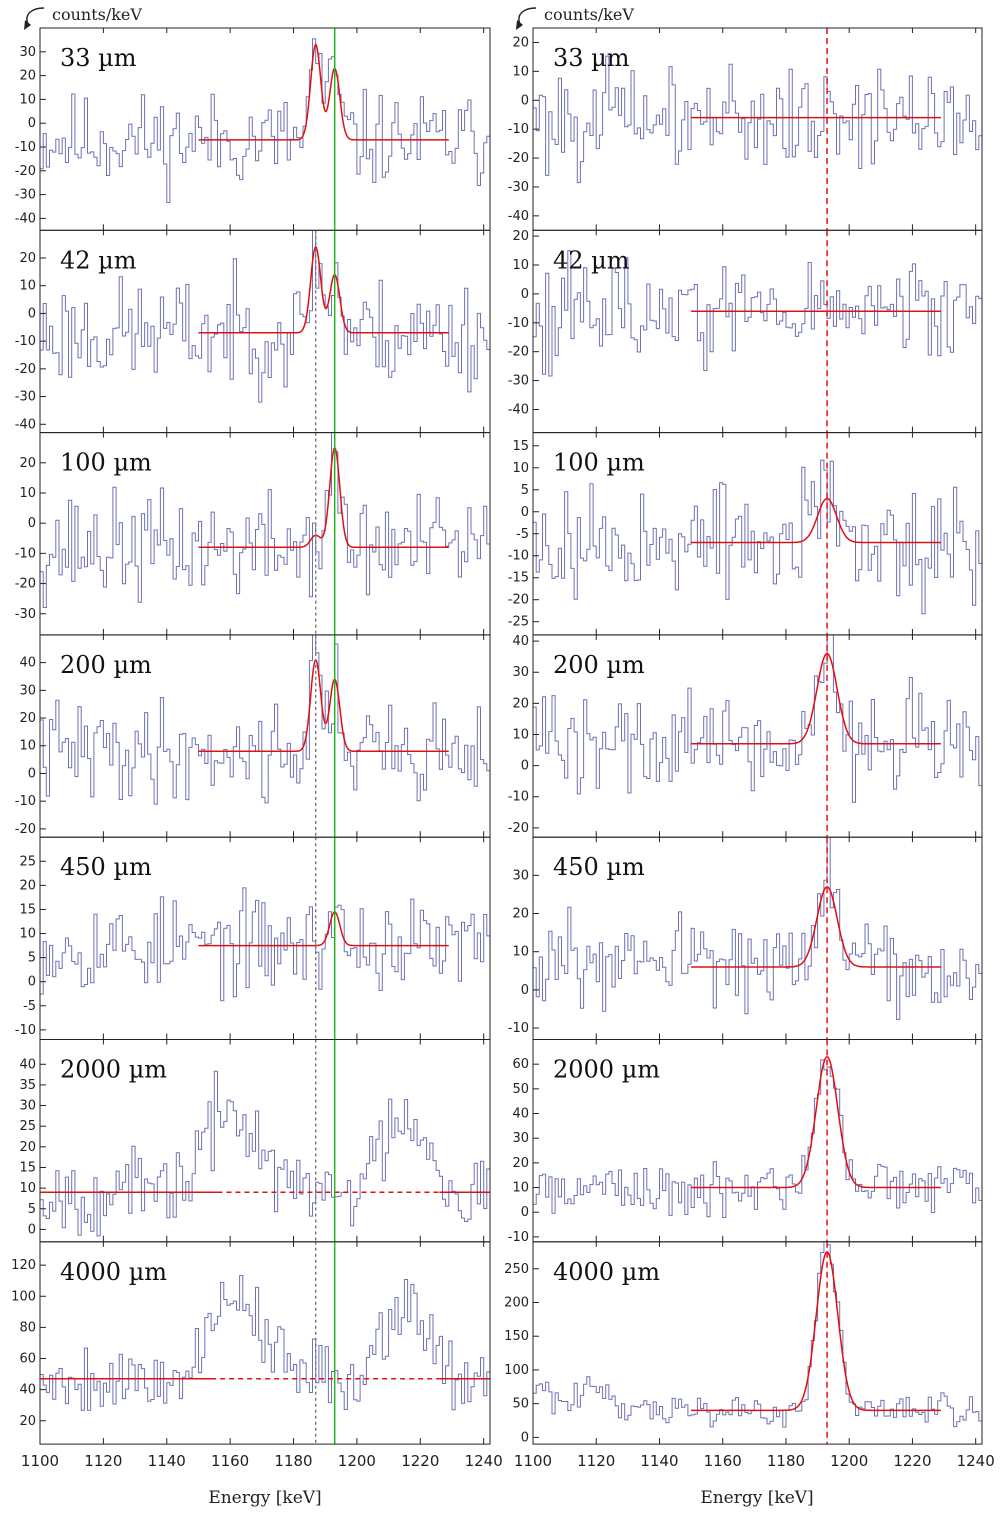 Image resolution: width=1001 pixels, height=1513 pixels. Describe the element at coordinates (27, 1359) in the screenshot. I see `y-tick-label: 60` at that location.